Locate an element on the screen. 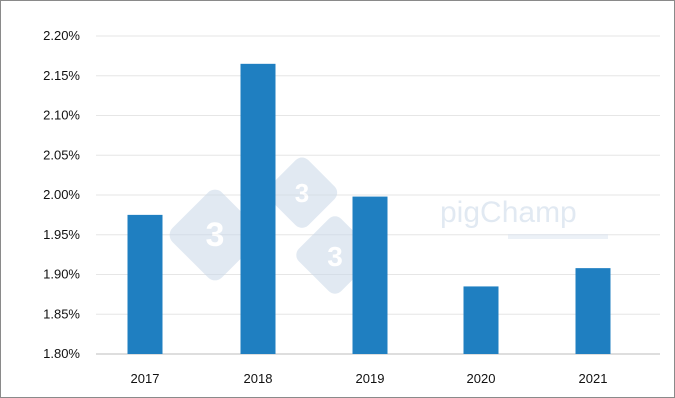  watermark-badge-digit-1: 3 is located at coordinates (215, 235).